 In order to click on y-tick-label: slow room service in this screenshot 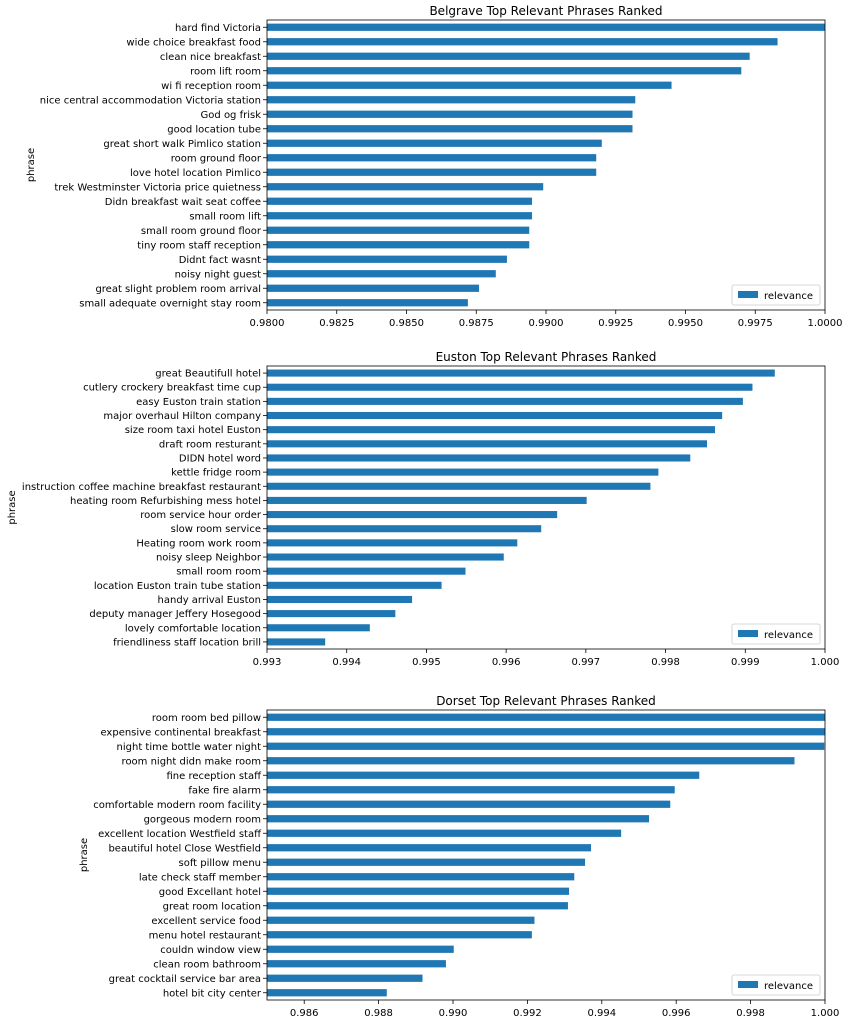, I will do `click(216, 529)`.